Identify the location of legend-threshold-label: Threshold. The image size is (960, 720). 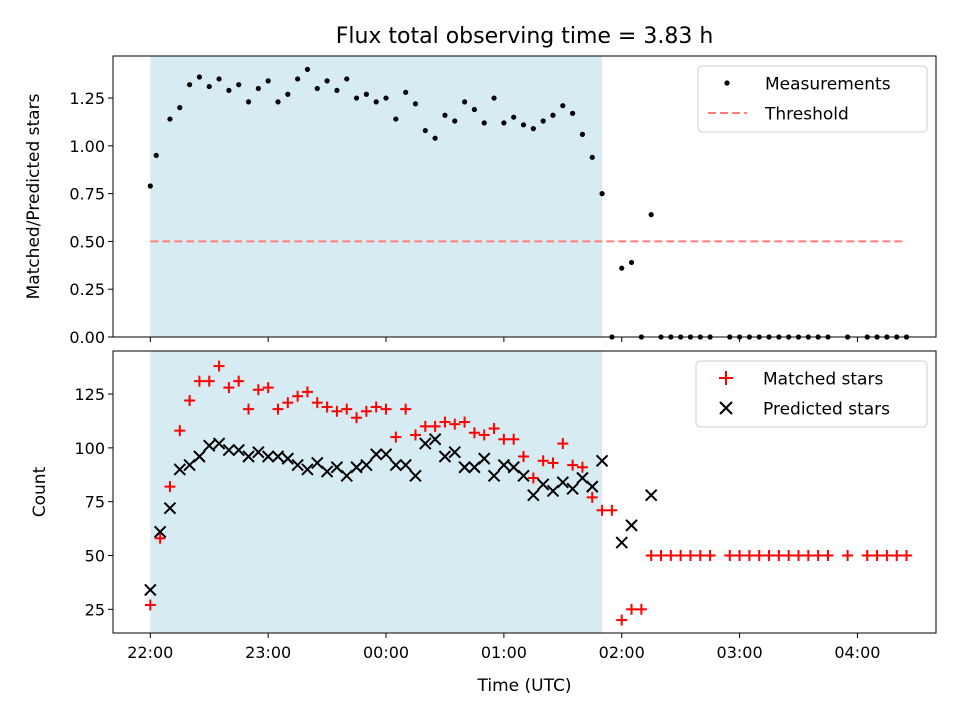
(806, 115).